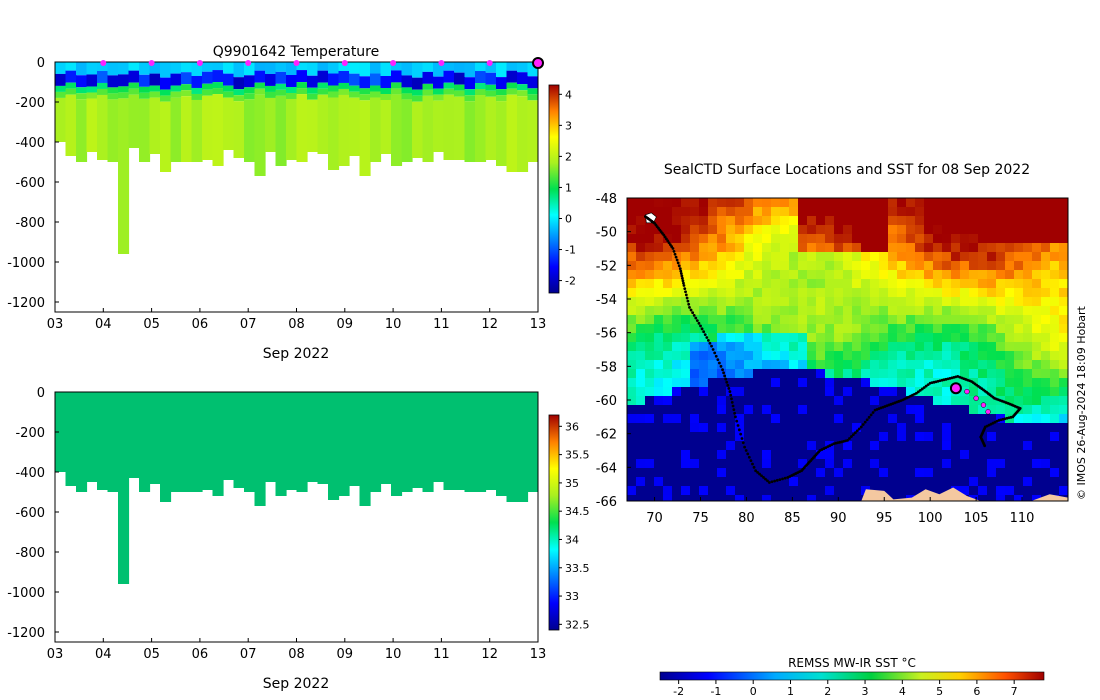 This screenshot has width=1100, height=700. Describe the element at coordinates (790, 691) in the screenshot. I see `sst-colorbar-tick-label: 1` at that location.